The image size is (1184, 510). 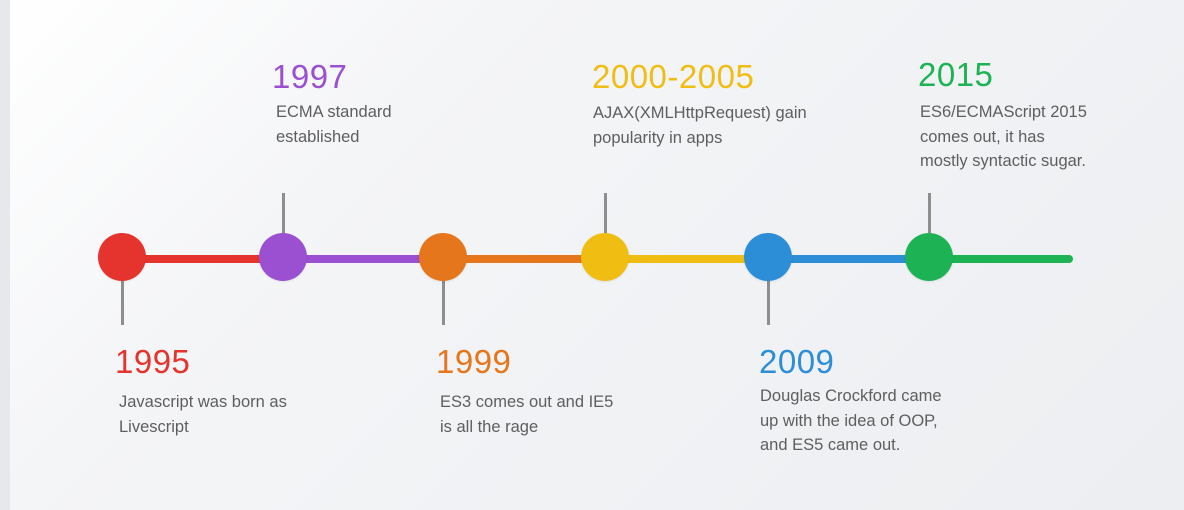 What do you see at coordinates (687, 259) in the screenshot?
I see `timeline-segment-2000-2005` at bounding box center [687, 259].